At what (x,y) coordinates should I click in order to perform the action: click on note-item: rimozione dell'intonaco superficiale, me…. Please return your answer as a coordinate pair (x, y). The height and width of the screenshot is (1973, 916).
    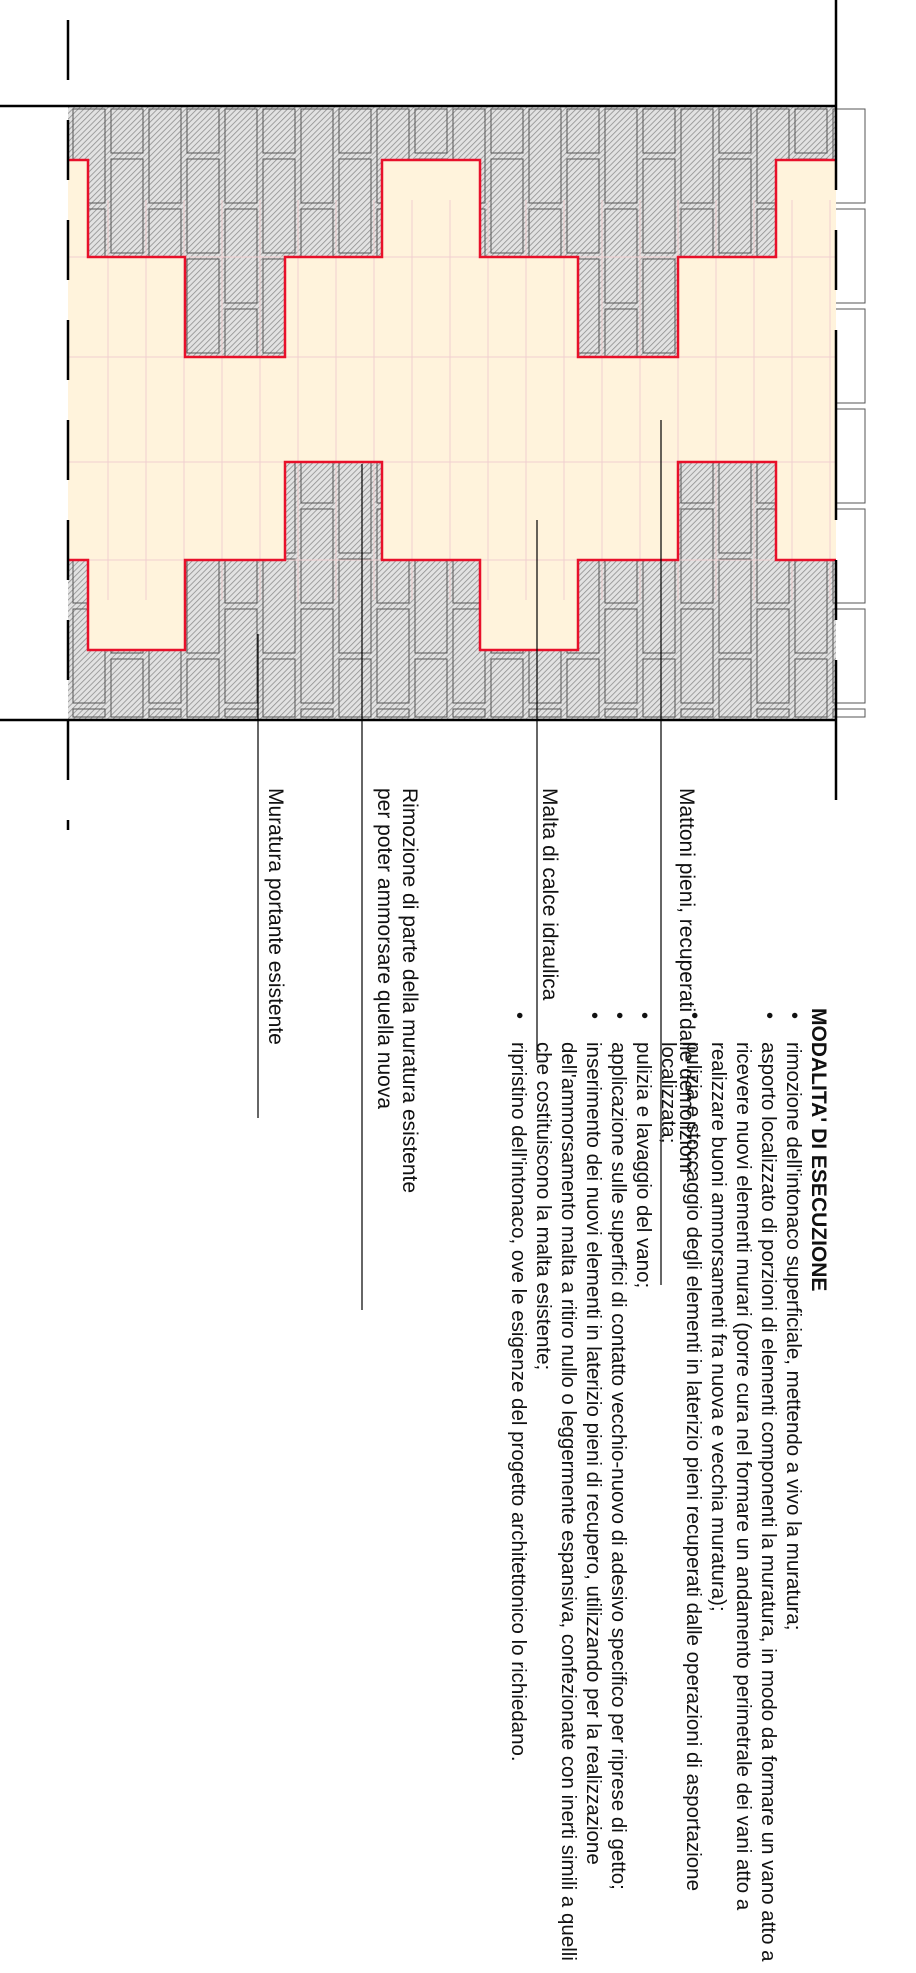
    Looking at the image, I should click on (793, 1507).